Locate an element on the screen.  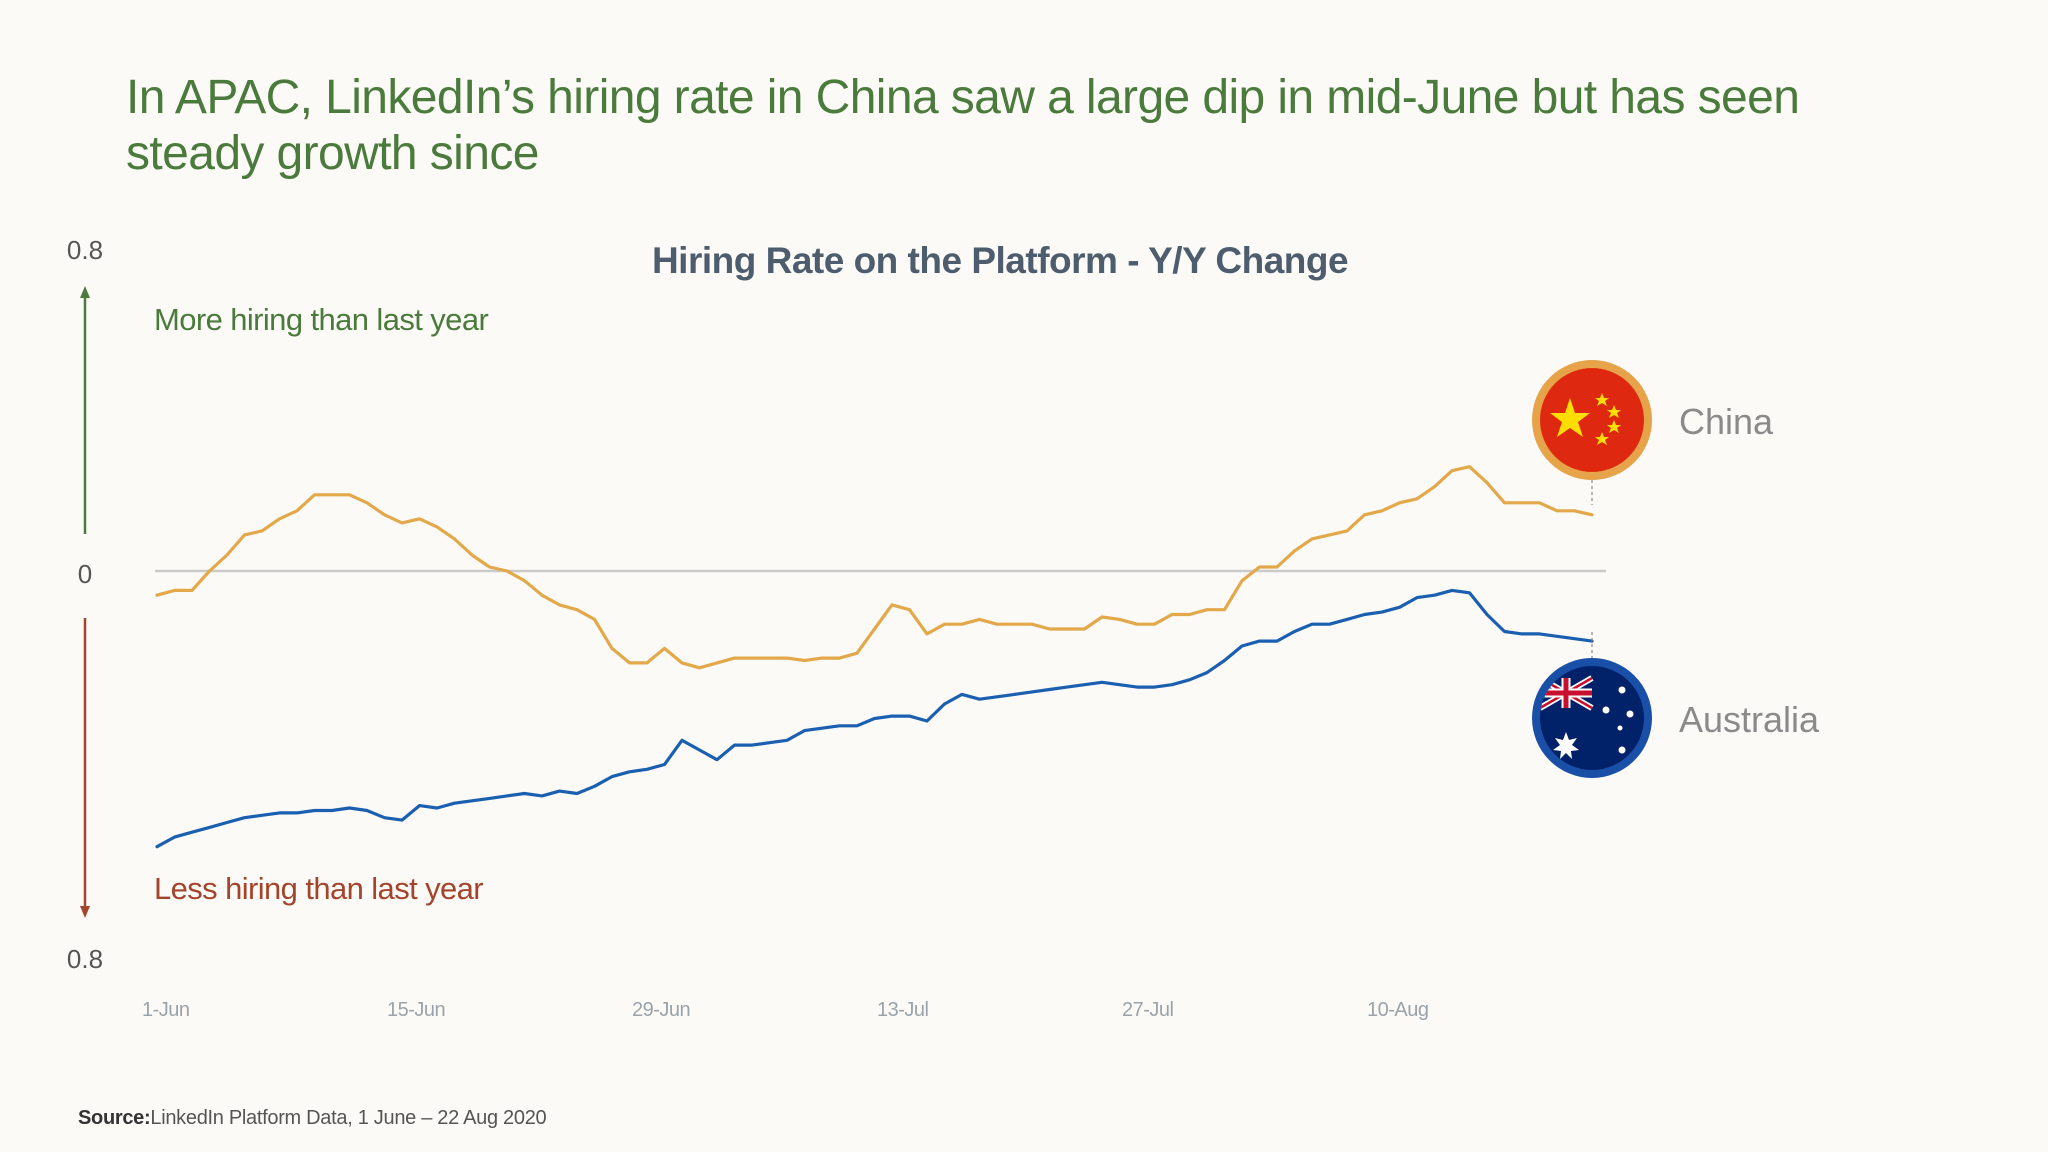
less-hiring-annotation: Less hiring than last year is located at coordinates (318, 888).